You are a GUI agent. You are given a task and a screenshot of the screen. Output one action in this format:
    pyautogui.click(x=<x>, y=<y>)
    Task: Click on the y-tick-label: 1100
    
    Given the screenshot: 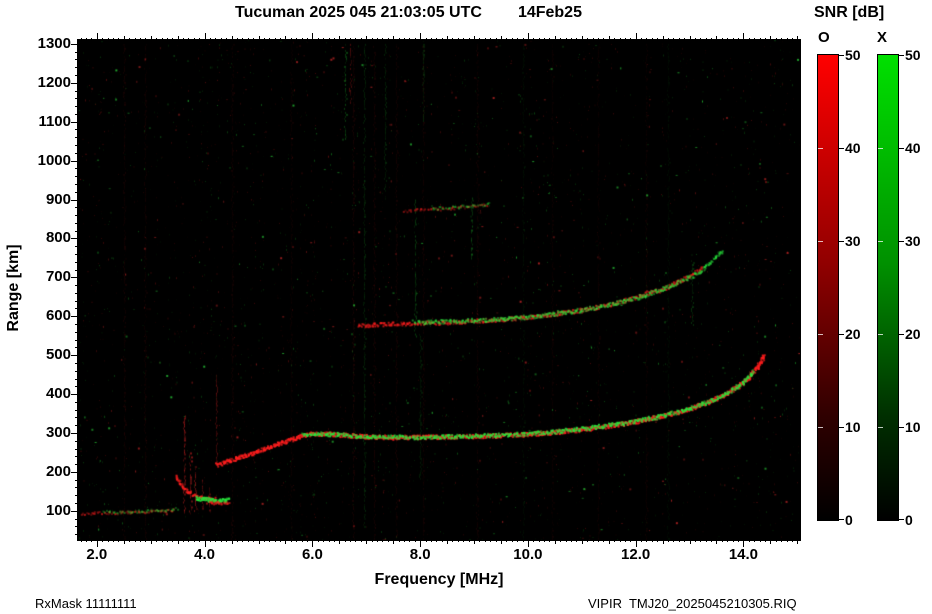 What is the action you would take?
    pyautogui.click(x=54, y=121)
    